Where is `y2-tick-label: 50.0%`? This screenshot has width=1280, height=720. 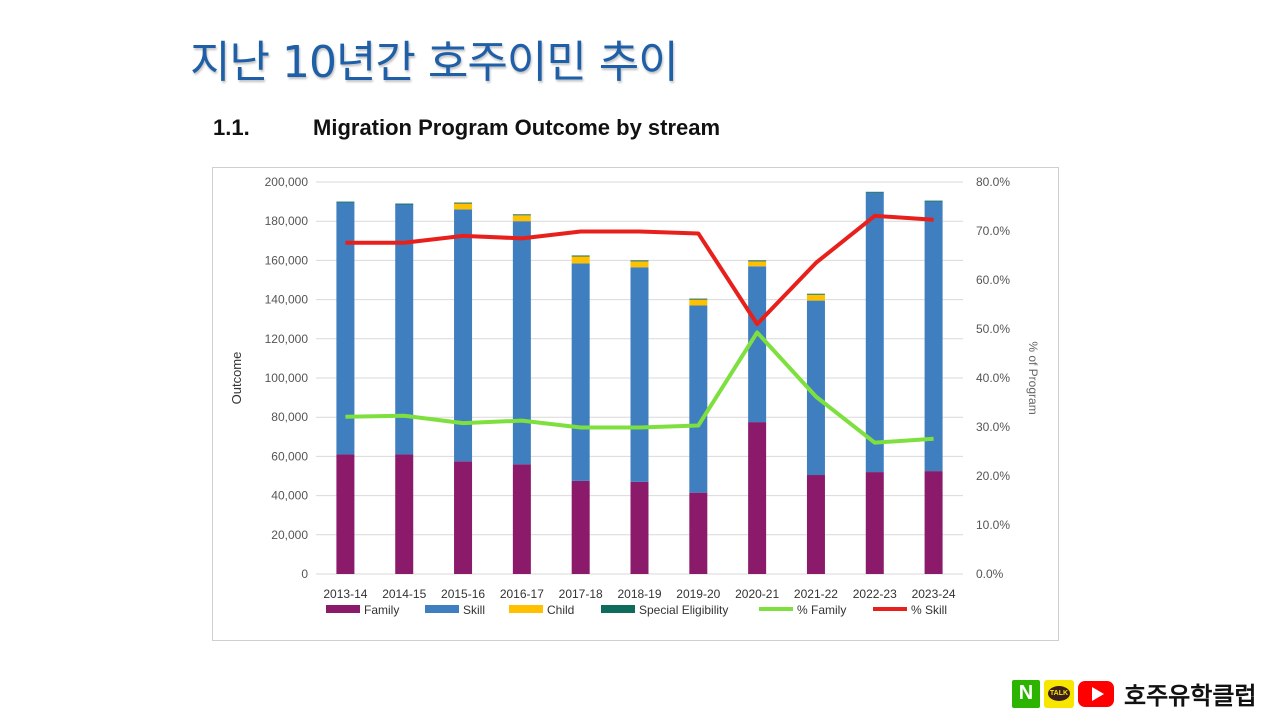 y2-tick-label: 50.0% is located at coordinates (993, 329).